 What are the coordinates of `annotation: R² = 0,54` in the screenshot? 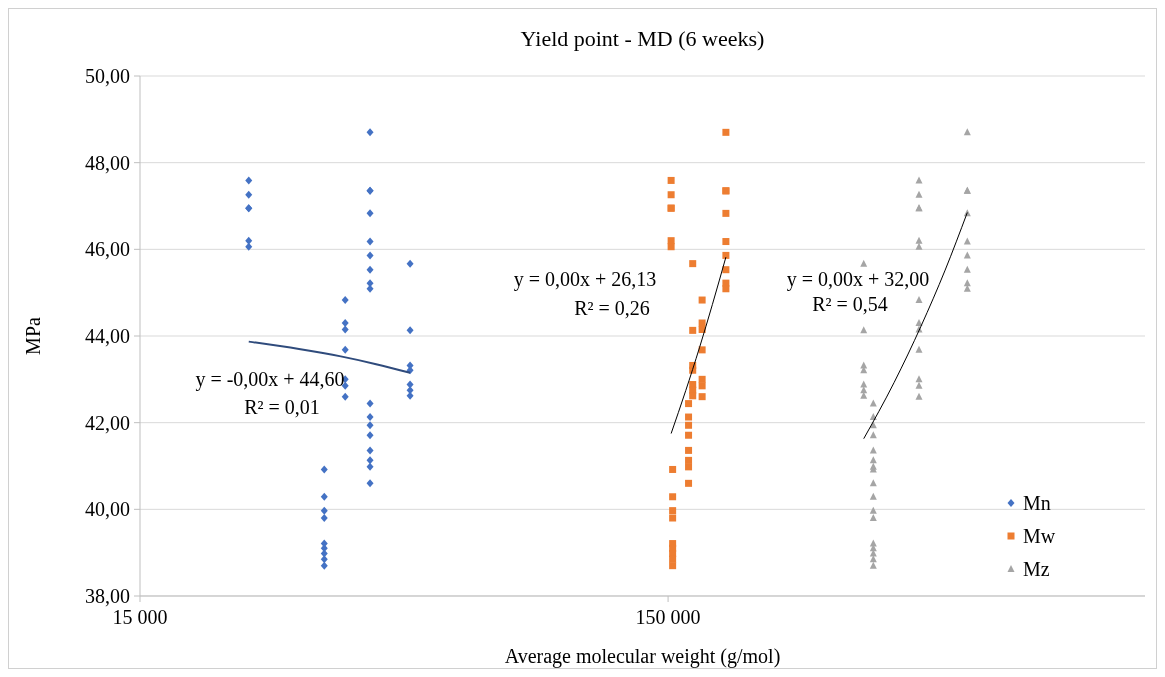 It's located at (850, 304).